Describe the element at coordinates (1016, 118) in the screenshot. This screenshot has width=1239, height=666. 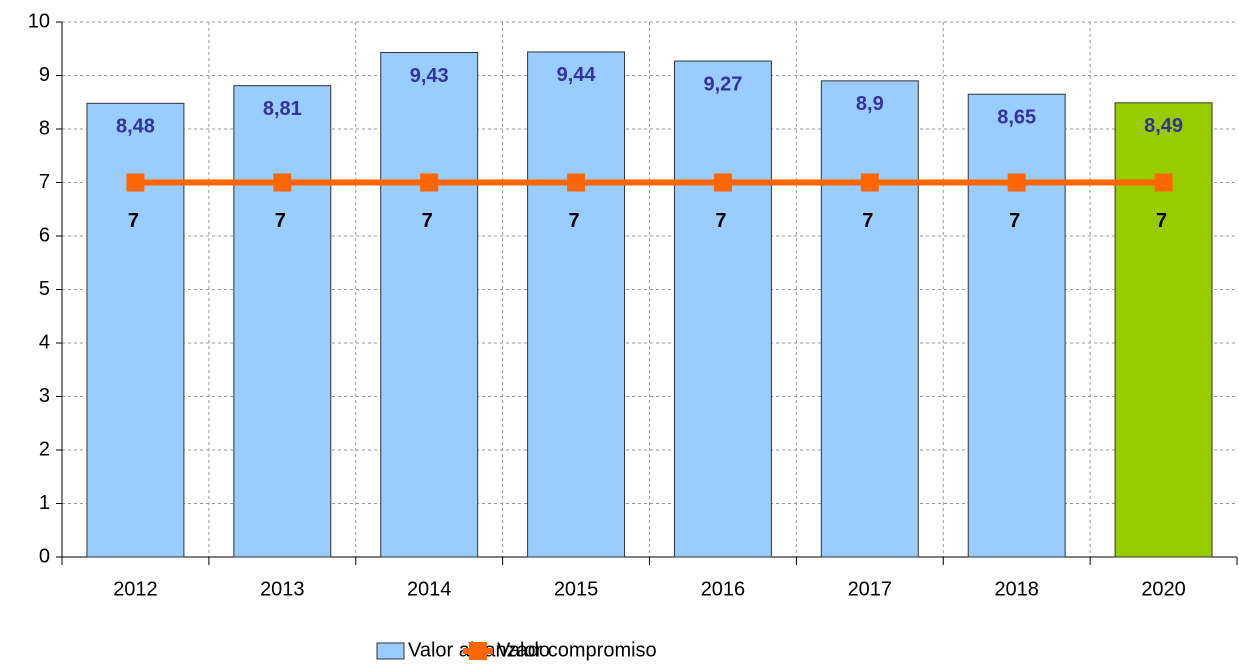
I see `data-label: 8,65` at that location.